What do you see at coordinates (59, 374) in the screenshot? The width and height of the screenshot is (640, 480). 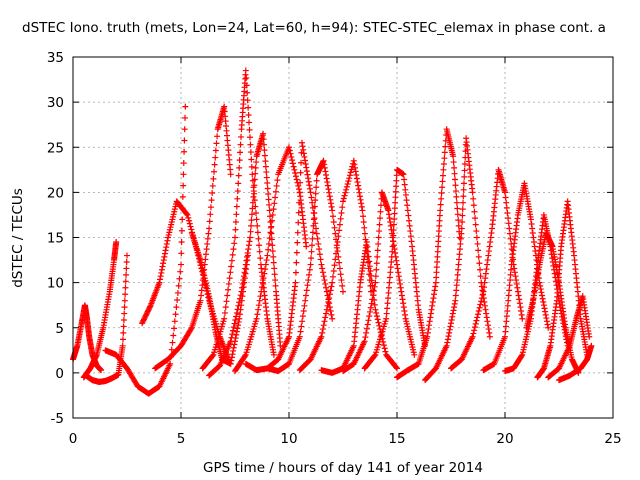 I see `y-tick-label: 0` at bounding box center [59, 374].